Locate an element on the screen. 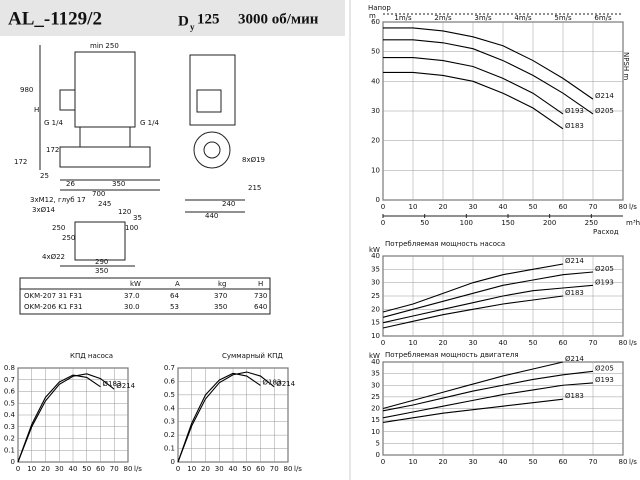  y-tick-label: 0.3 is located at coordinates (9, 427).